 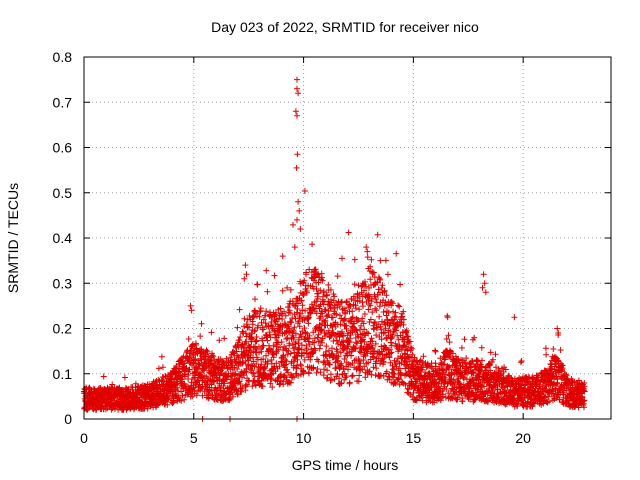 I want to click on y-tick-label: 0.3, so click(x=63, y=283).